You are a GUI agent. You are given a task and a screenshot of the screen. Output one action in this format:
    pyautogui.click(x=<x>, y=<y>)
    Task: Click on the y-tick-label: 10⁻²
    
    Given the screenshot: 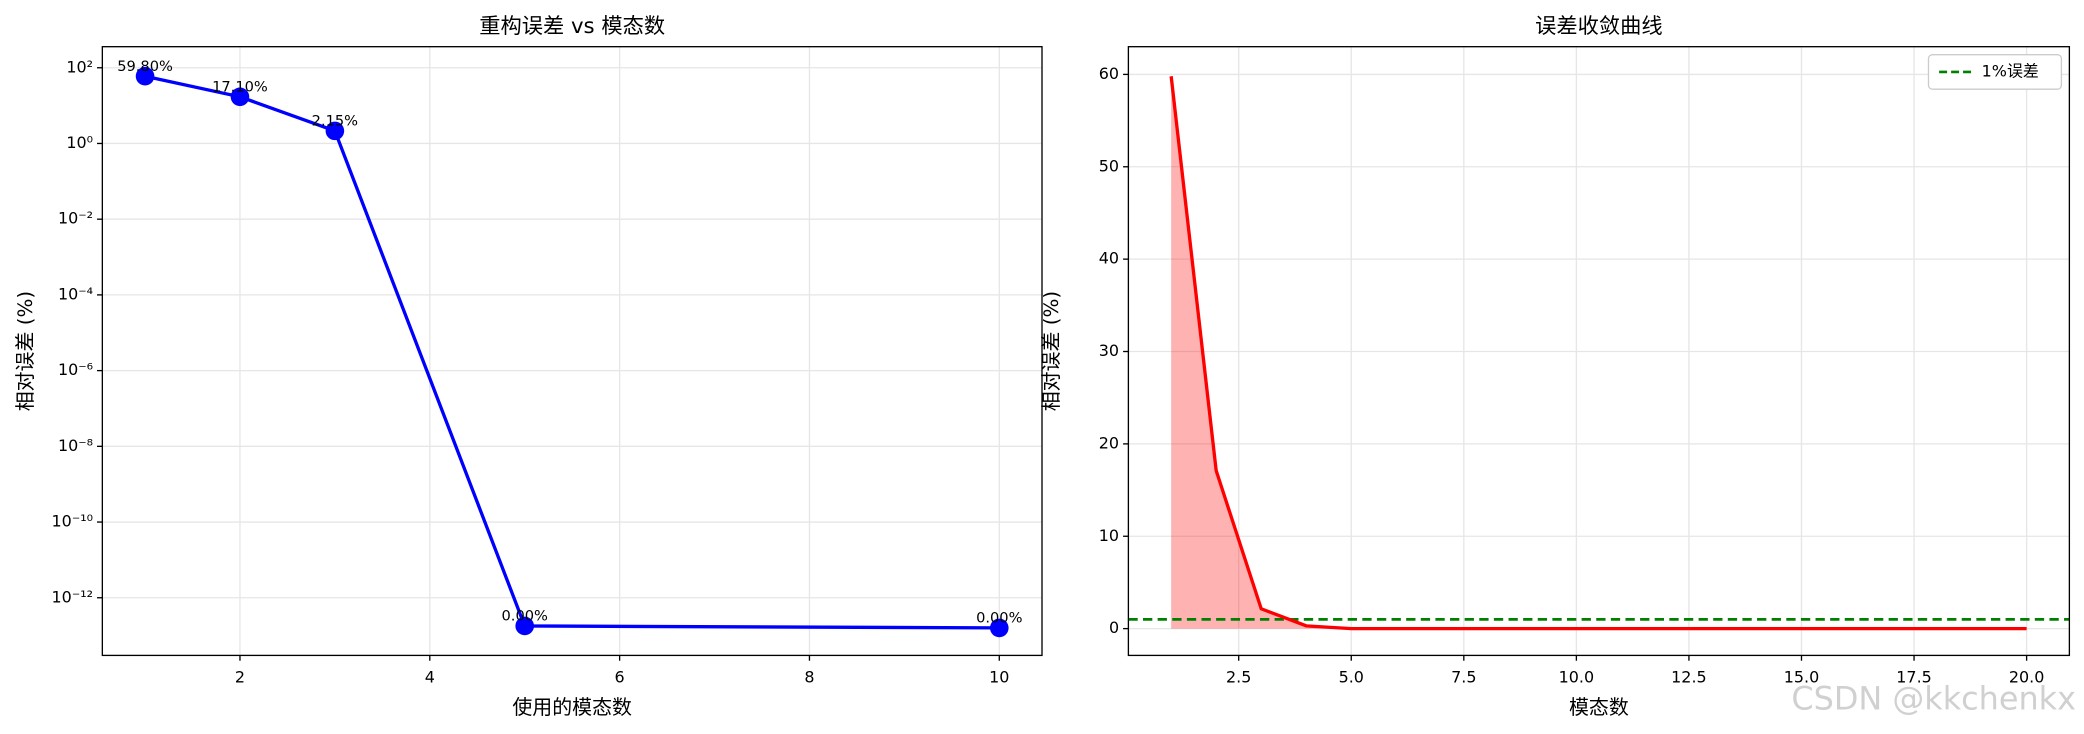 What is the action you would take?
    pyautogui.click(x=75, y=218)
    